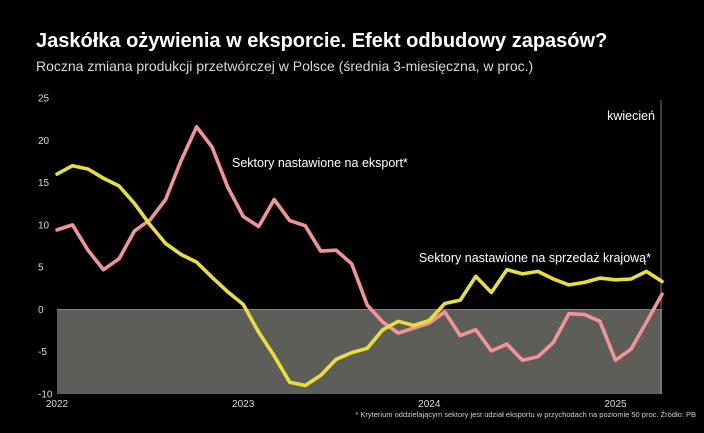  What do you see at coordinates (44, 183) in the screenshot?
I see `y-tick-label: 15` at bounding box center [44, 183].